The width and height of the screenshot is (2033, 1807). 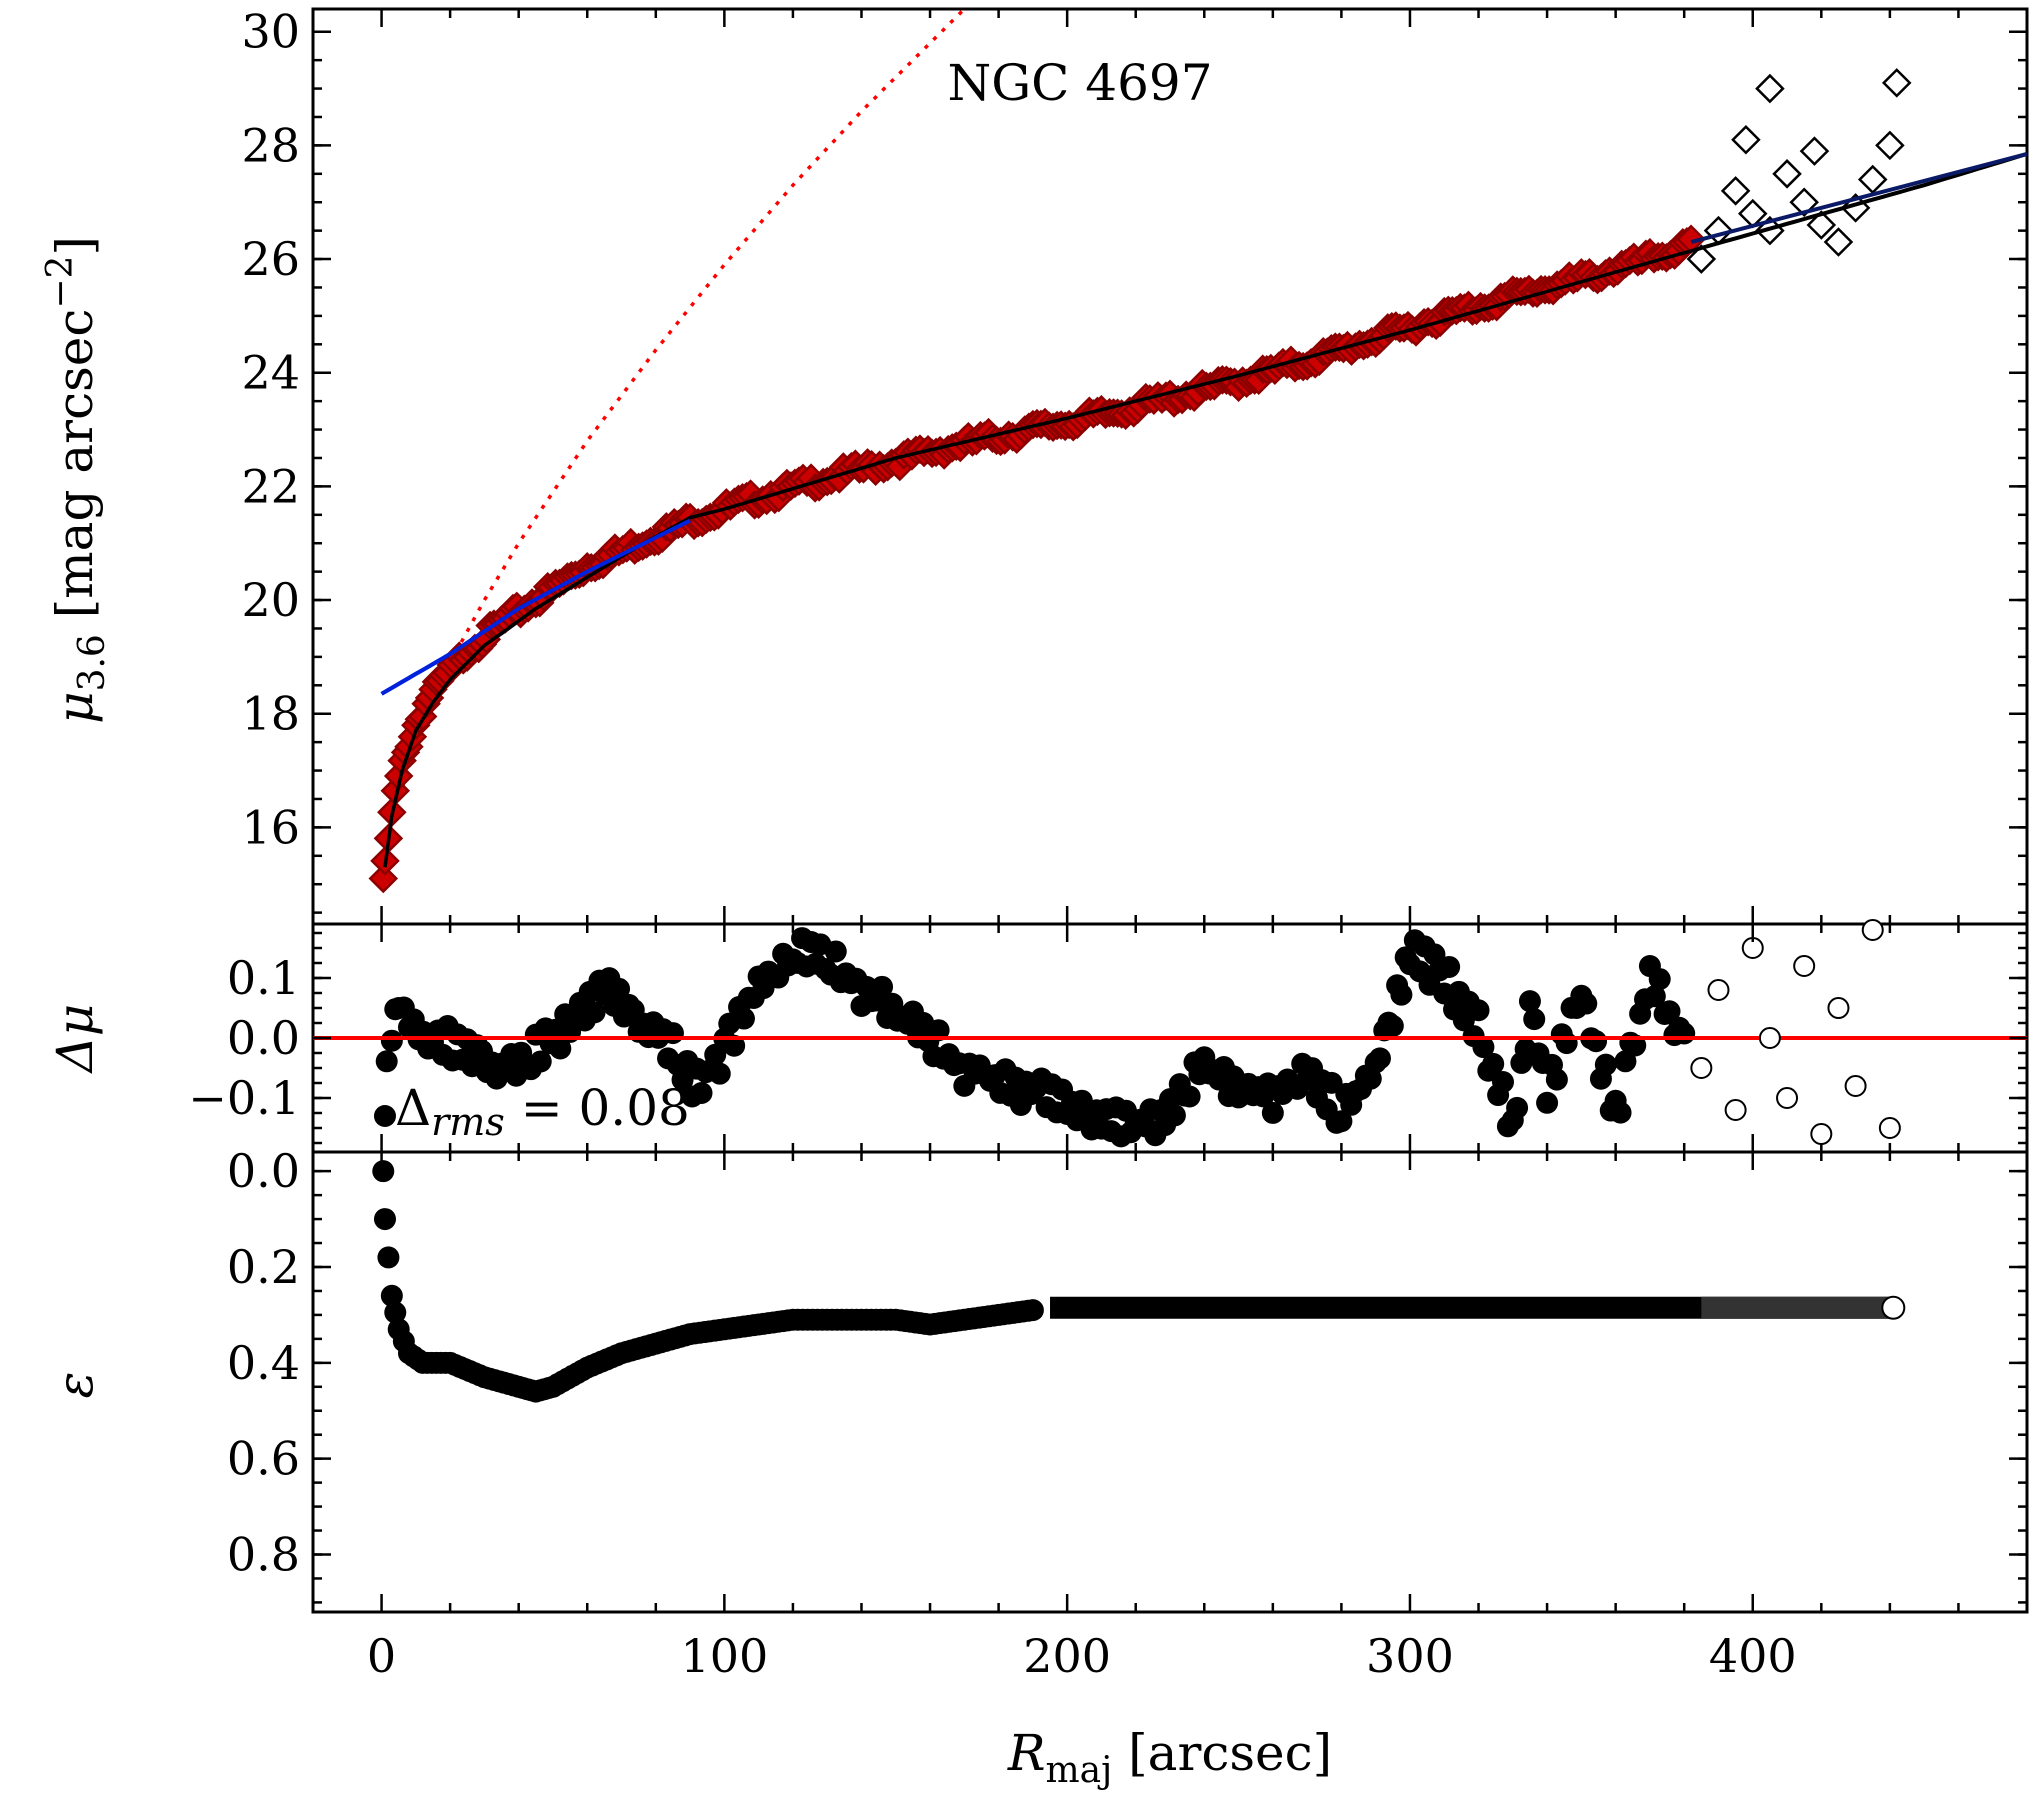 I want to click on y-tick-label: 0.6, so click(x=263, y=1459).